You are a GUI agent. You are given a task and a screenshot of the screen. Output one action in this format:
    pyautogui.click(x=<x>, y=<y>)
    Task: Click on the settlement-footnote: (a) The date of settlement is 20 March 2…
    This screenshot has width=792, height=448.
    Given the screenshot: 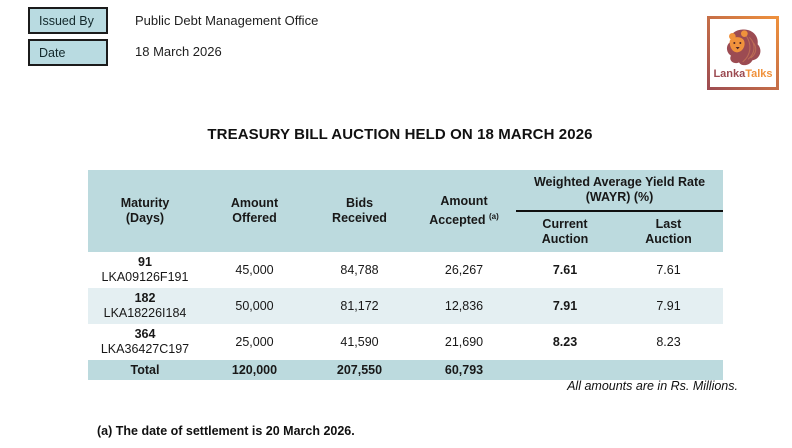 What is the action you would take?
    pyautogui.click(x=226, y=431)
    